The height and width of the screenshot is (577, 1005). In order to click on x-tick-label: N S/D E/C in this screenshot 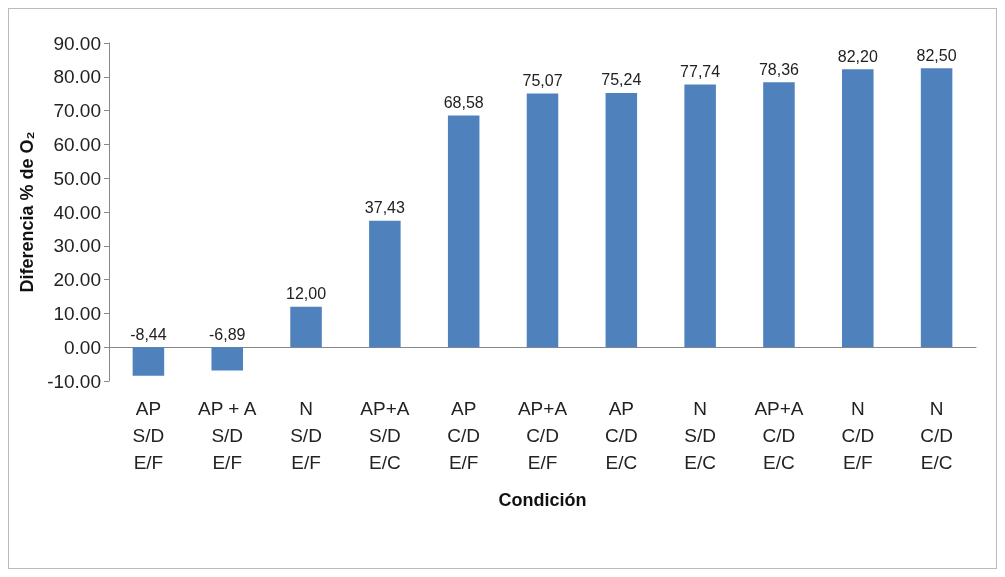, I will do `click(700, 435)`.